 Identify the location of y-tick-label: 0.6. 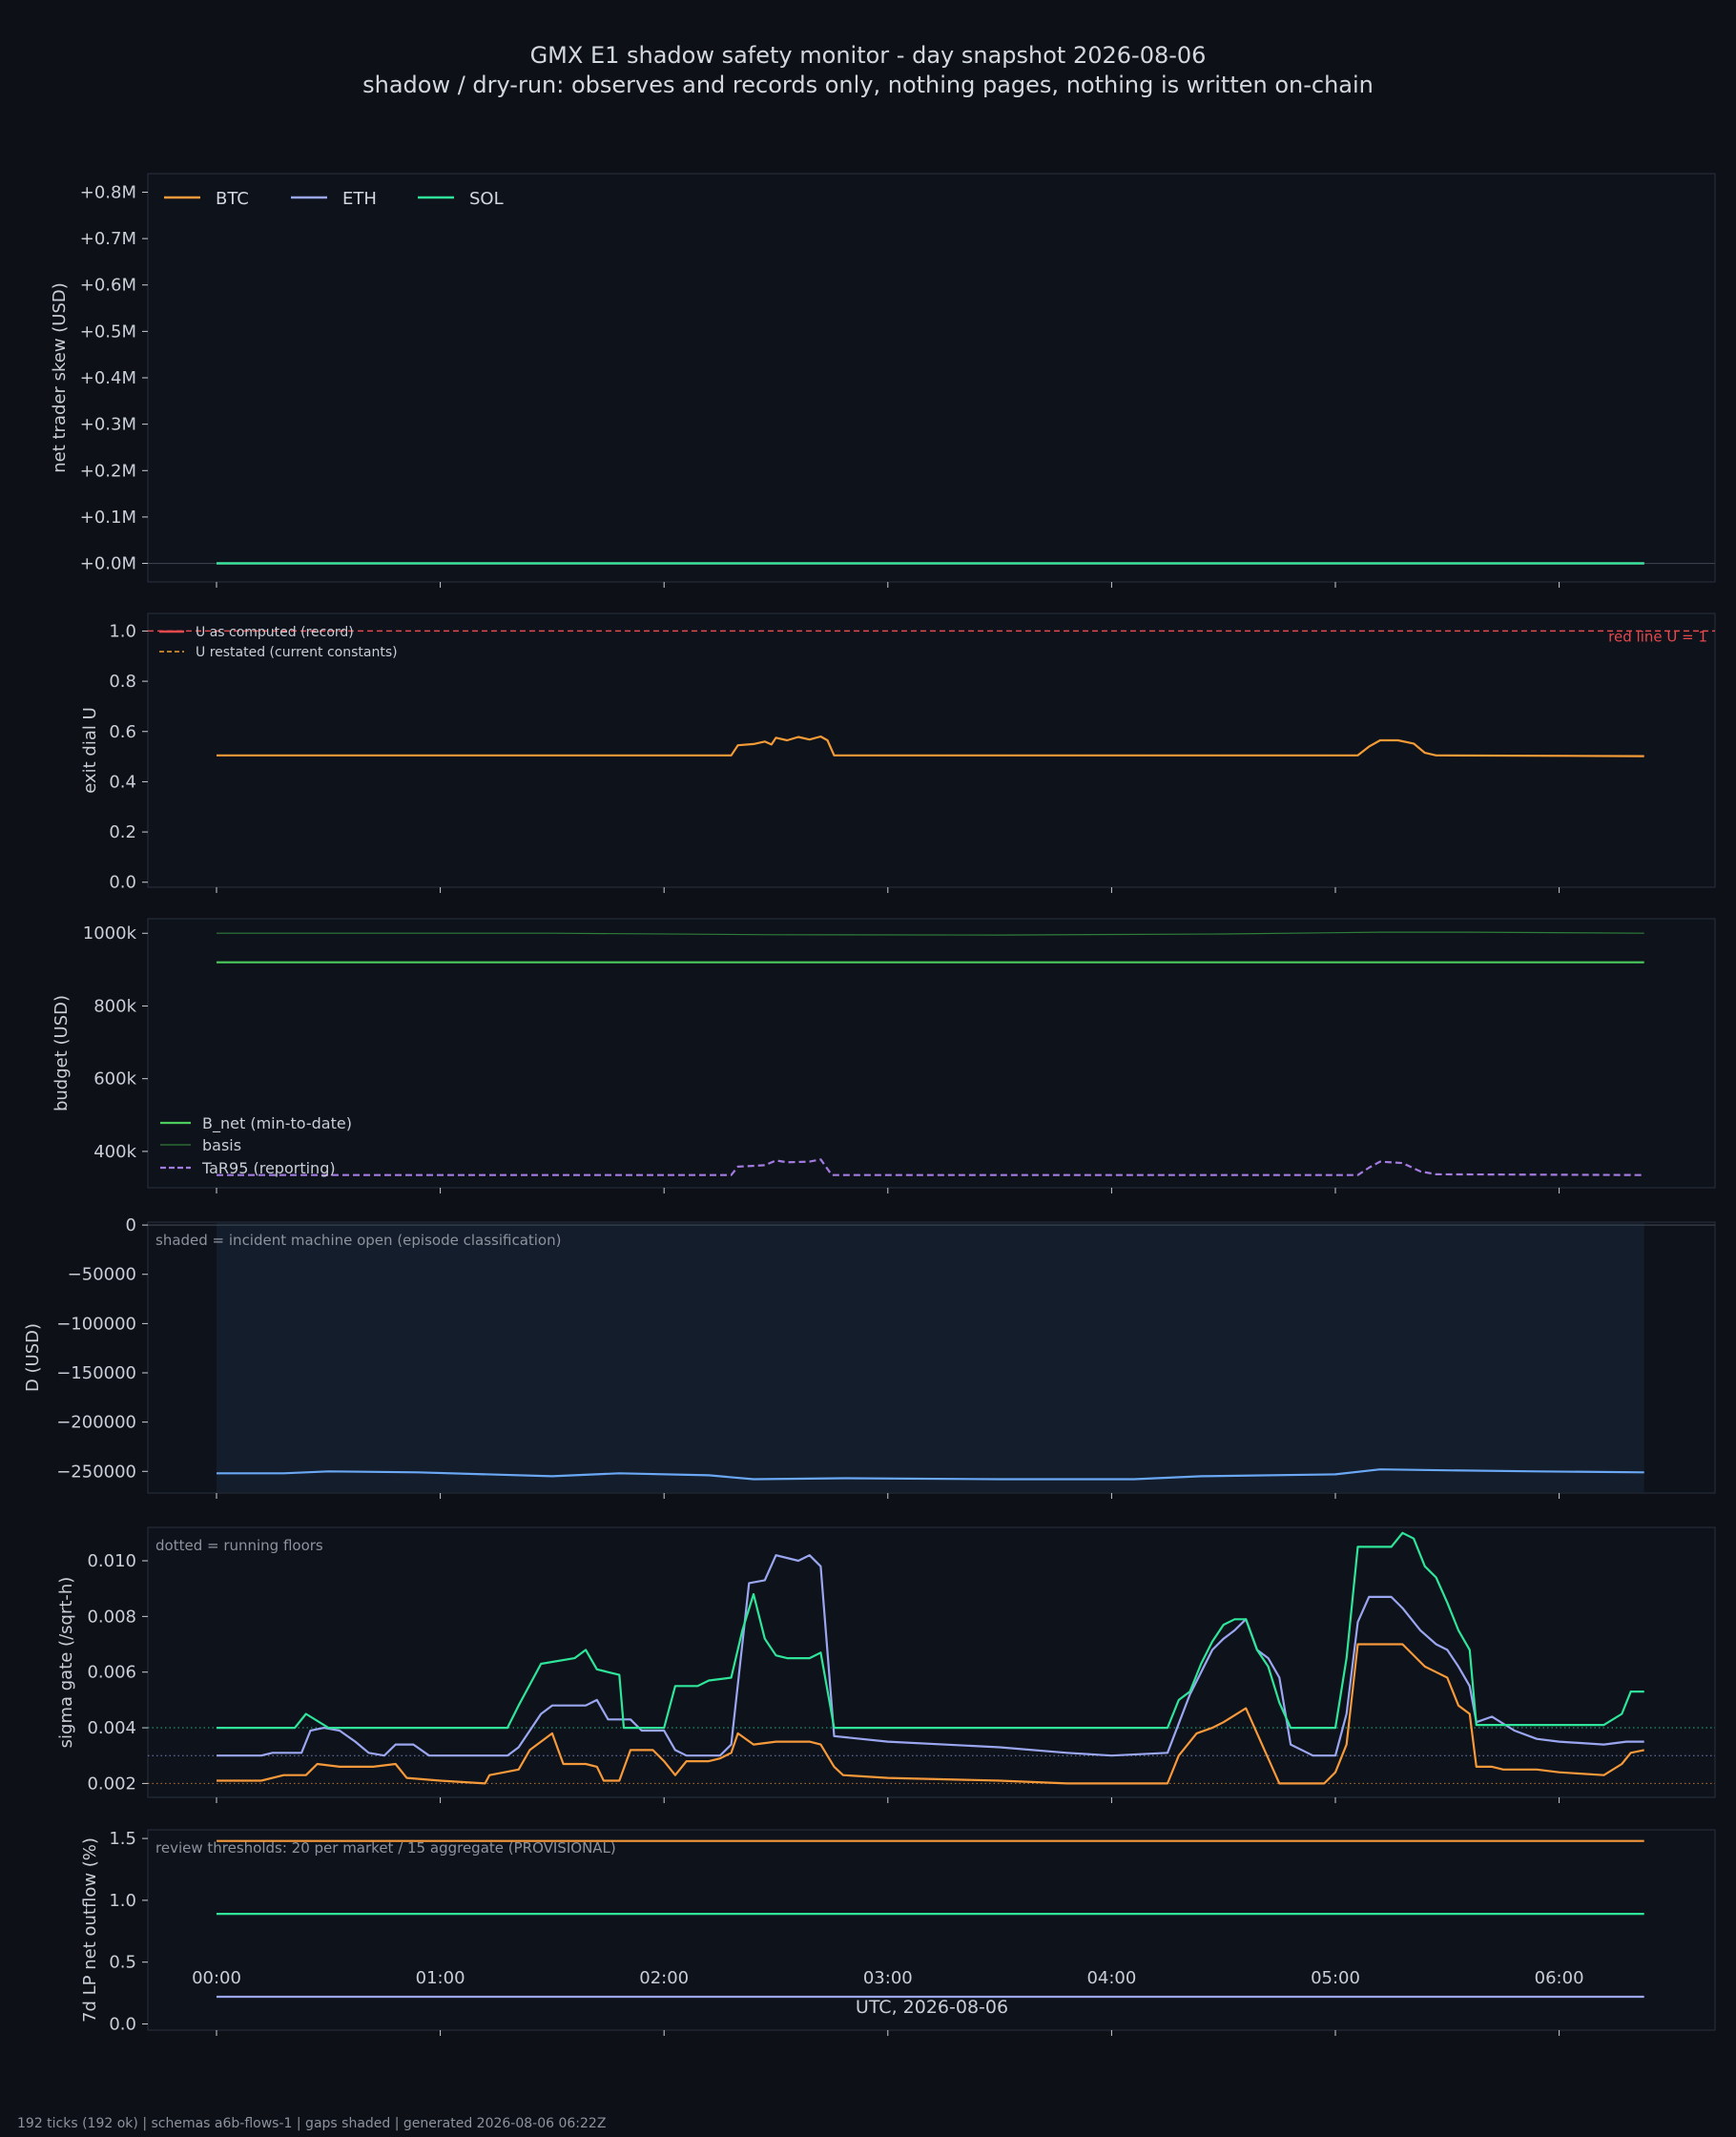
(122, 732).